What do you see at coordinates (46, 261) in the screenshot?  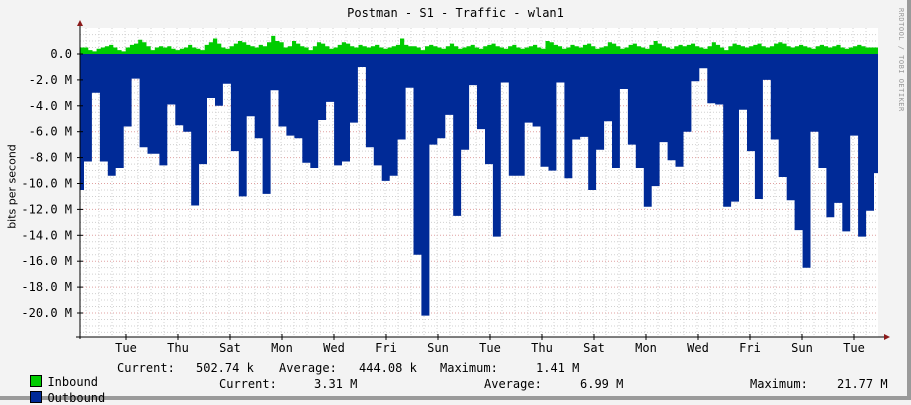 I see `y-tick-label: -16.0 M` at bounding box center [46, 261].